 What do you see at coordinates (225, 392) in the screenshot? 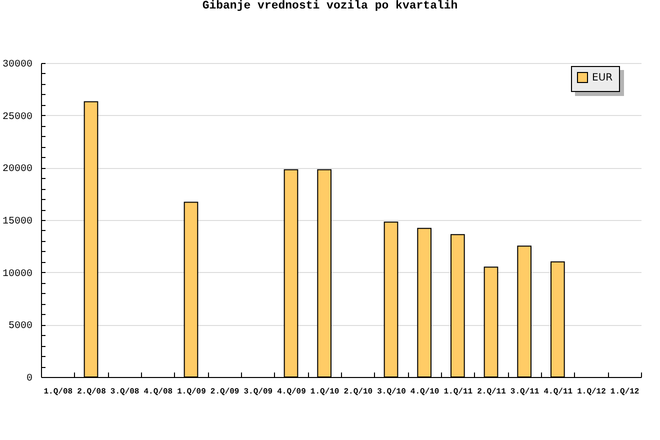
I see `x-tick-label: 2.Q/09` at bounding box center [225, 392].